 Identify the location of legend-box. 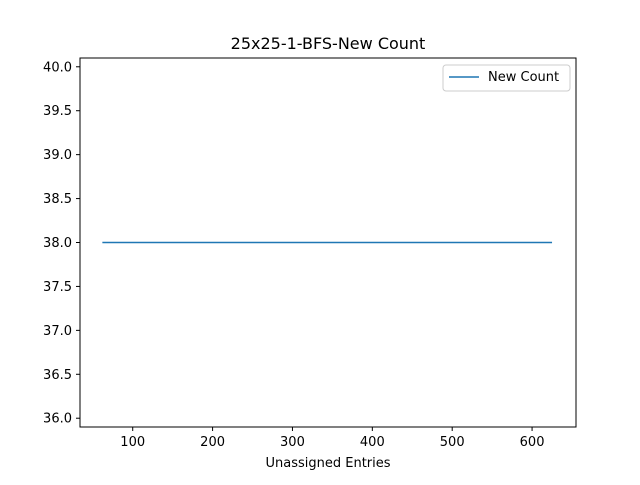
(506, 78).